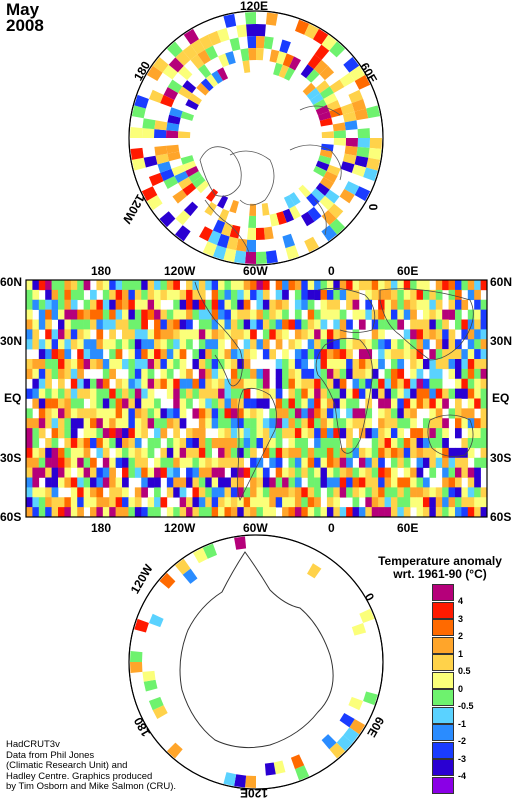 The image size is (512, 800). I want to click on legend-label: 1, so click(461, 653).